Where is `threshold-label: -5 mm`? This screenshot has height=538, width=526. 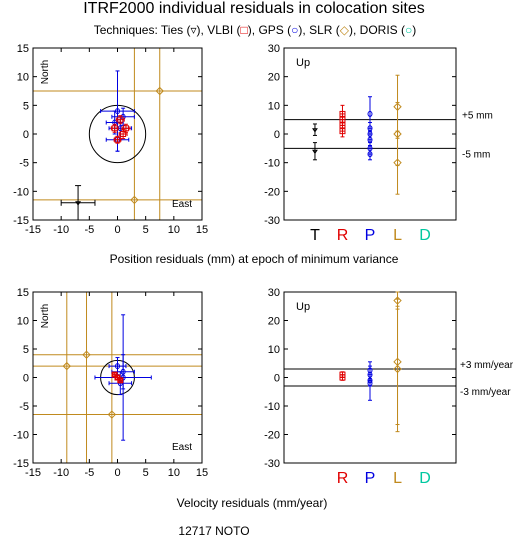 threshold-label: -5 mm is located at coordinates (476, 154).